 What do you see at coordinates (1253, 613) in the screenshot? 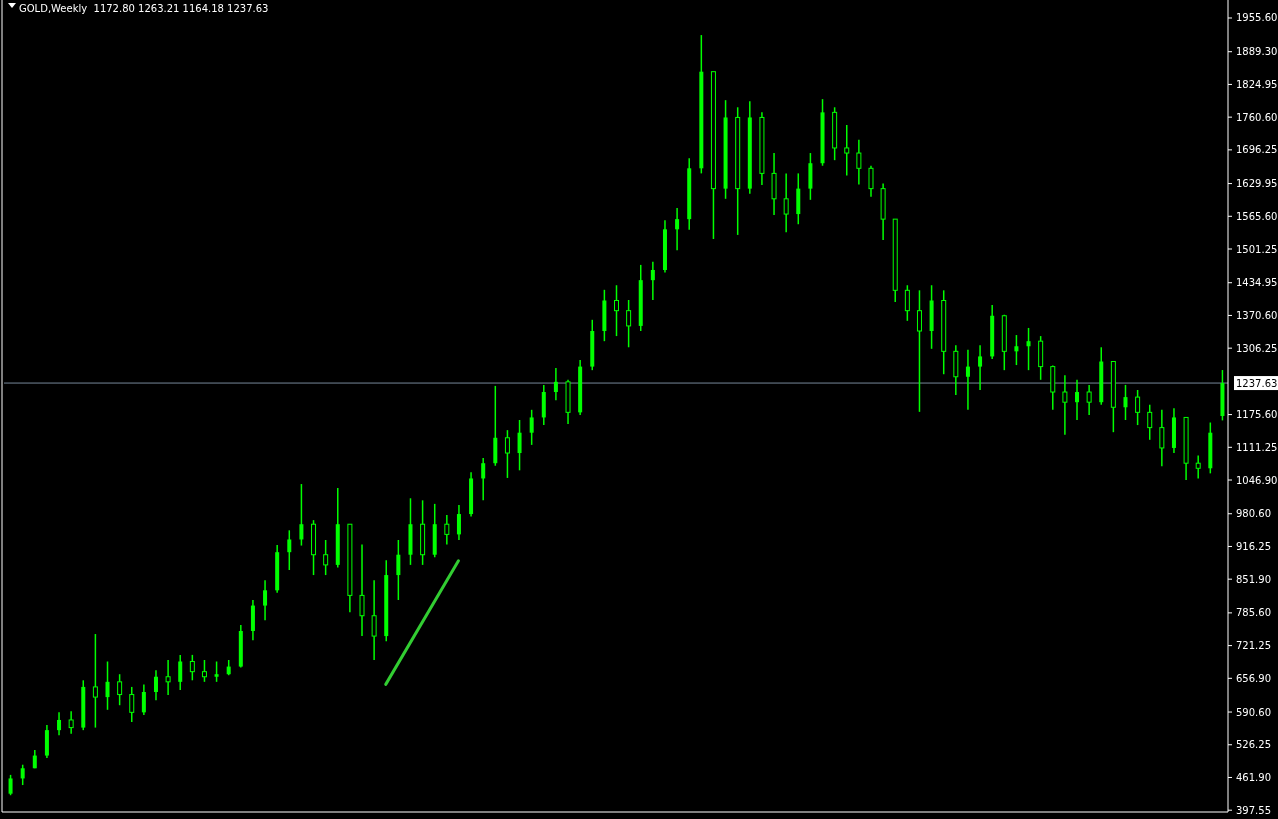
I see `y-tick-label: 785.60` at bounding box center [1253, 613].